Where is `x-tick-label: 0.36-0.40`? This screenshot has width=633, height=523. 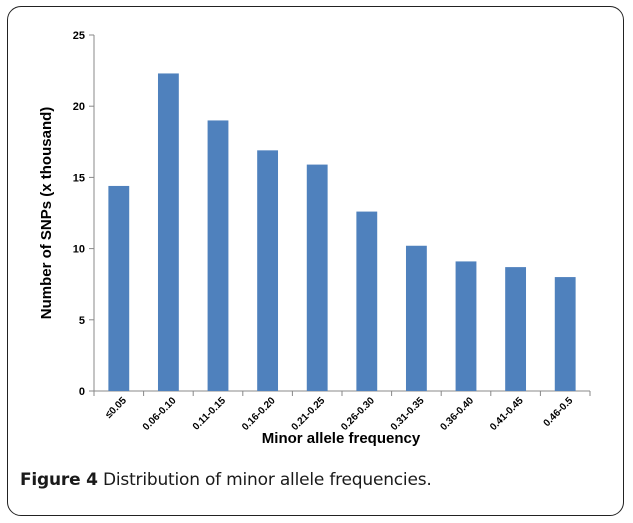 x-tick-label: 0.36-0.40 is located at coordinates (457, 414).